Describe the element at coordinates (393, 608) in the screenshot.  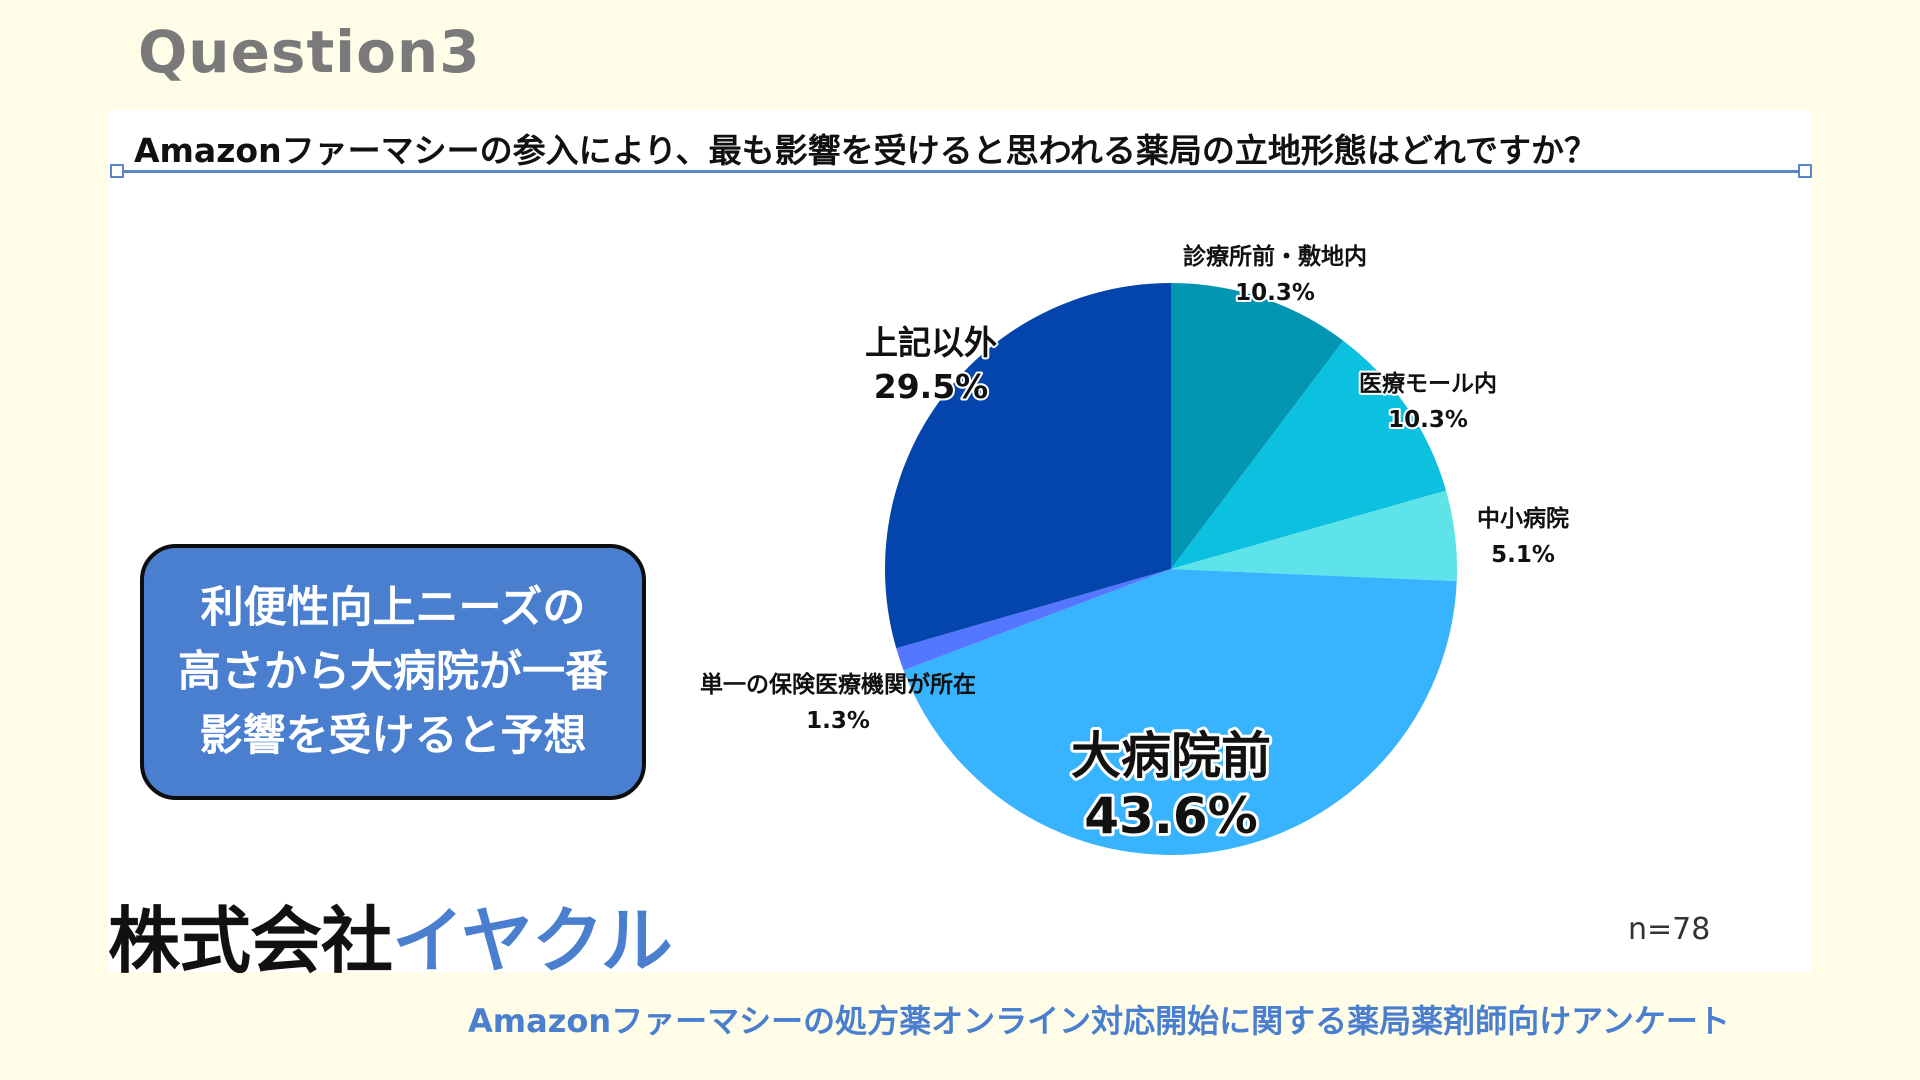
I see `callout-line-1: 利便性向上ニーズの` at that location.